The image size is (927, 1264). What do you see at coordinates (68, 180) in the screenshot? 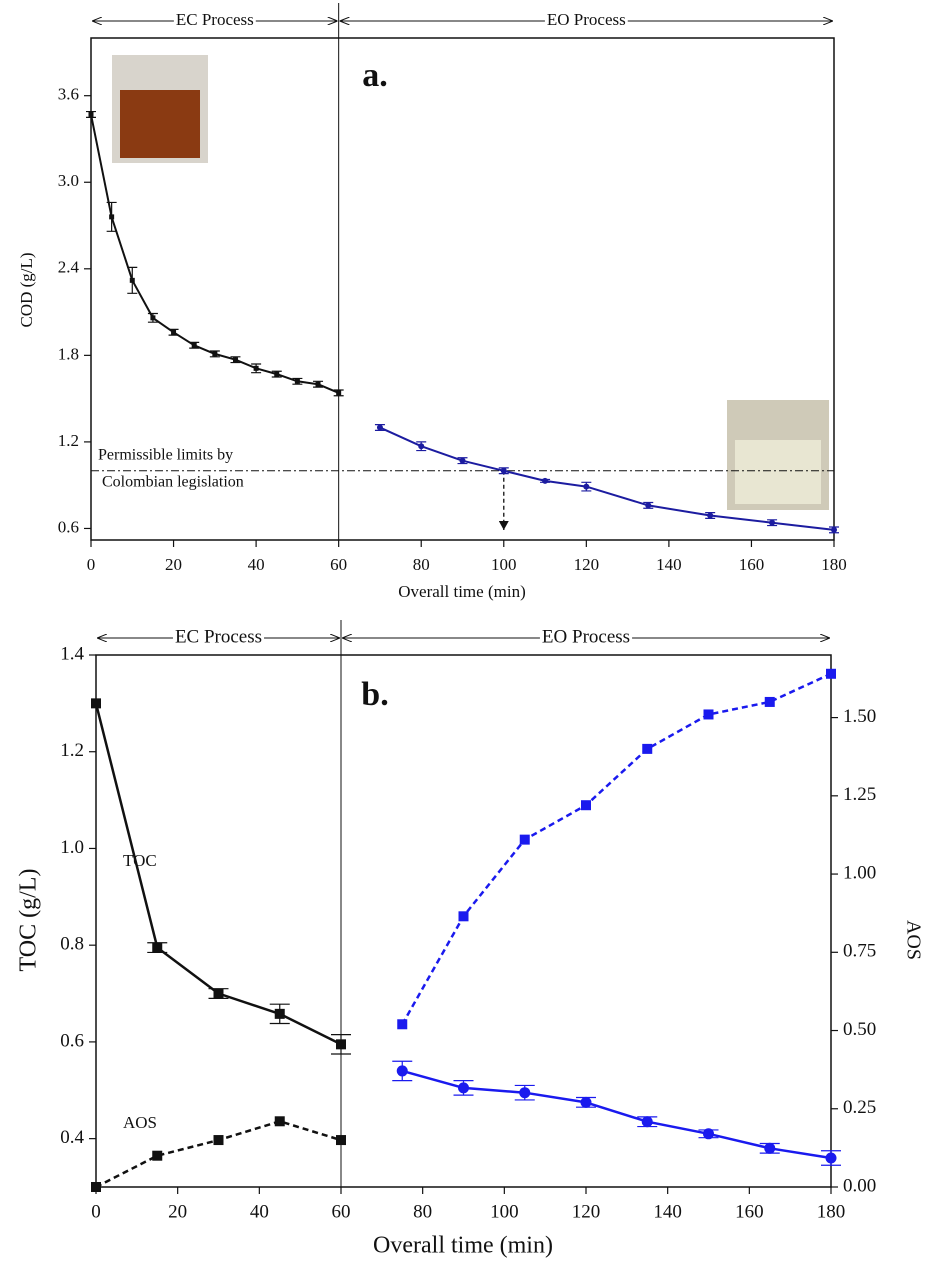
I see `y-tick-label: 3.0` at bounding box center [68, 180].